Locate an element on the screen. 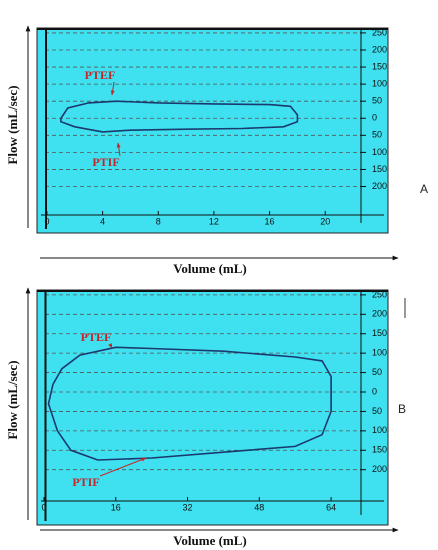 The image size is (438, 550). x-tick-label: 64 is located at coordinates (331, 507).